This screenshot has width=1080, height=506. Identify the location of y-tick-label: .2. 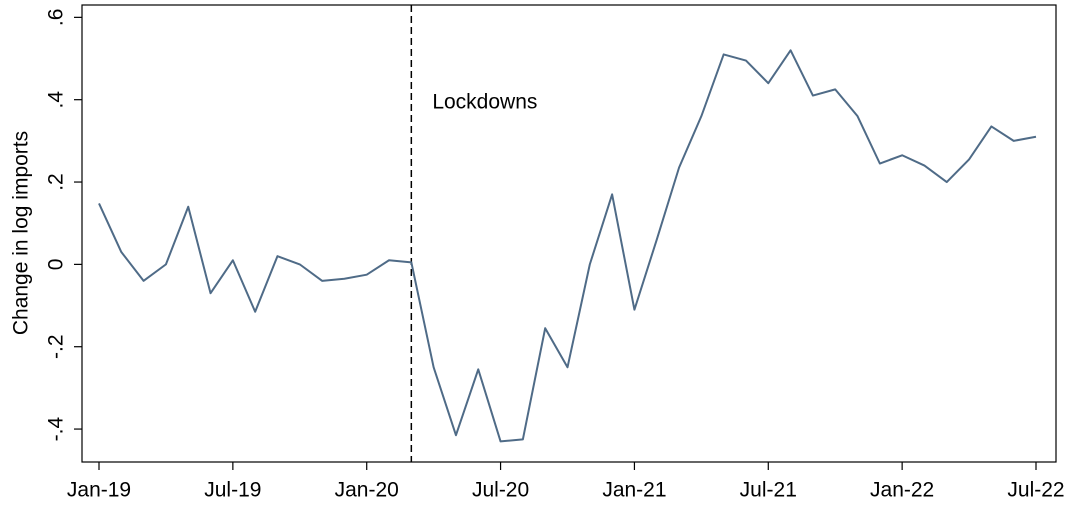
(56, 182).